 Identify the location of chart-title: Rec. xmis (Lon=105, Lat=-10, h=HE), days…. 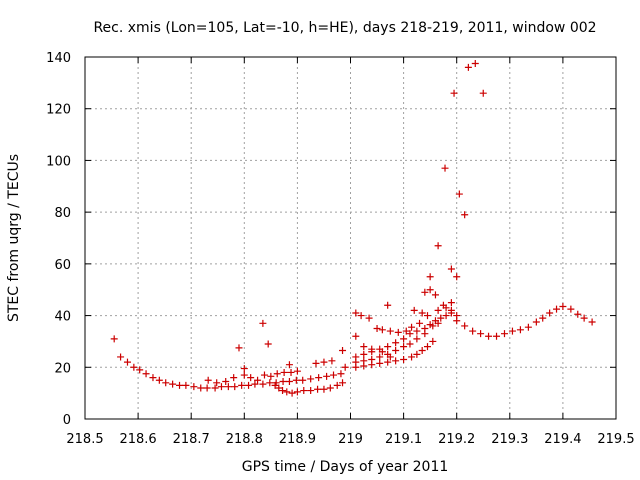
(344, 28).